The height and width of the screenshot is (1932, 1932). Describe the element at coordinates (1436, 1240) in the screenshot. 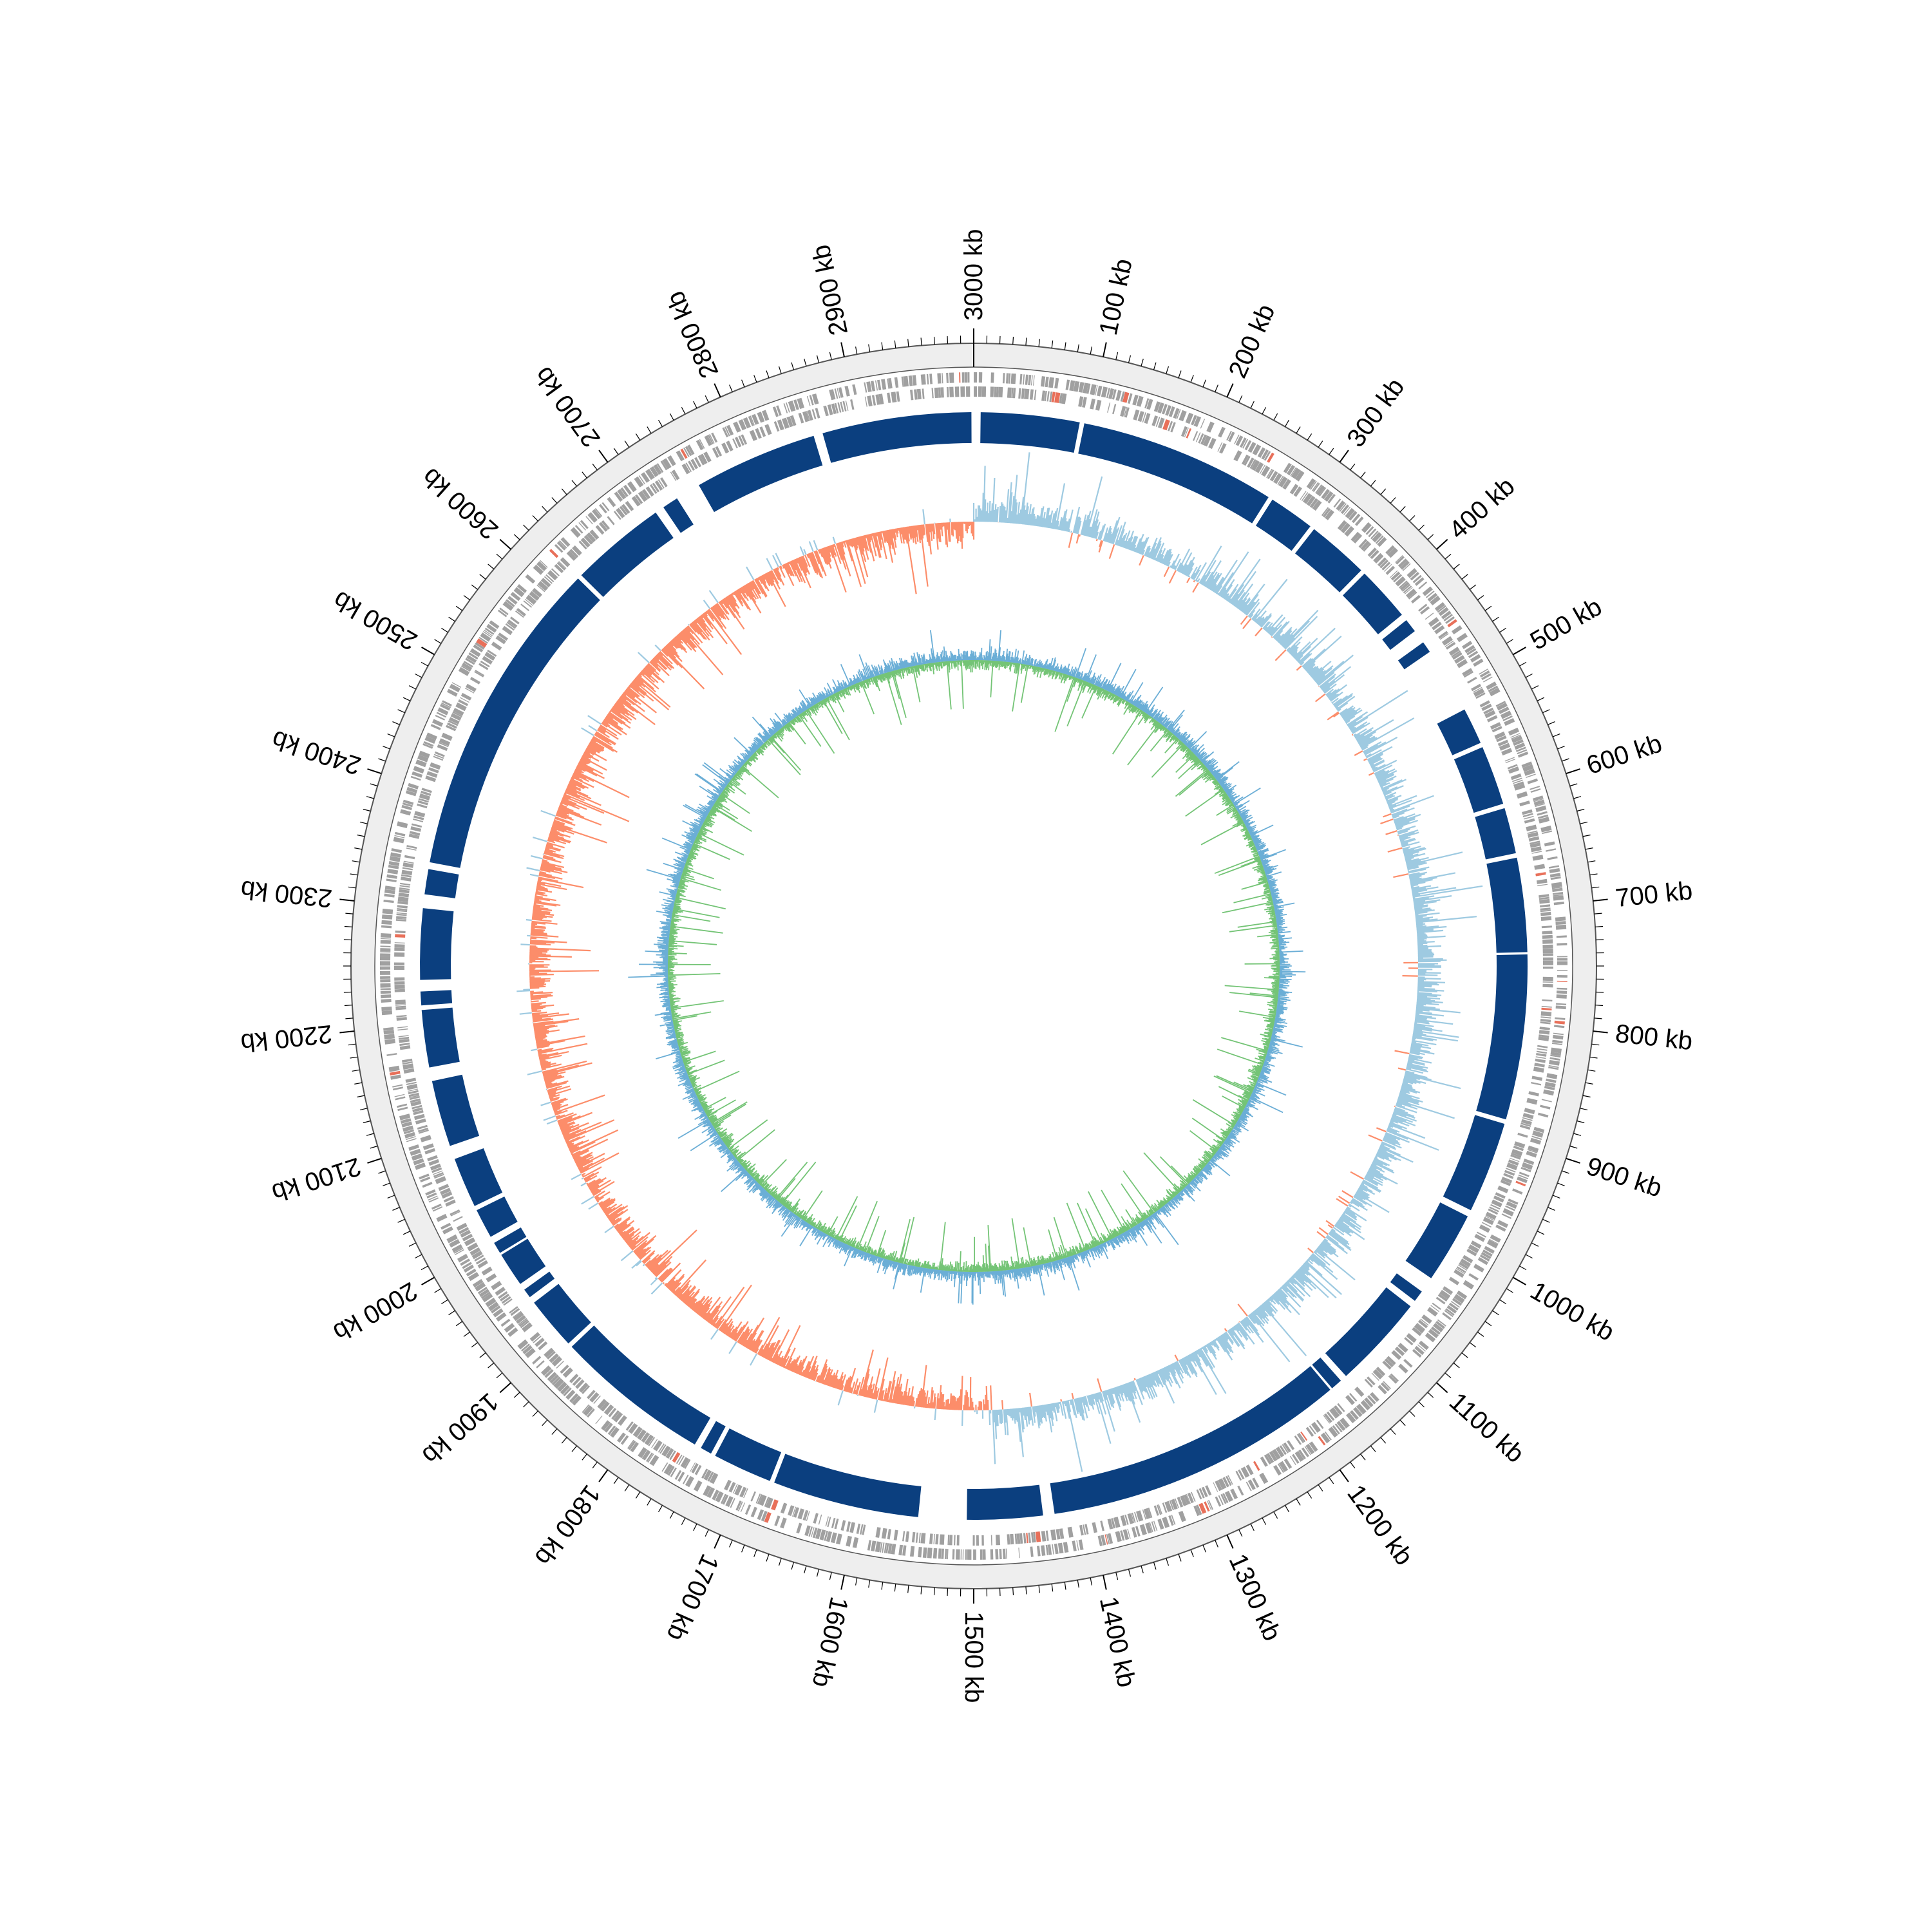

I see `contig-block` at that location.